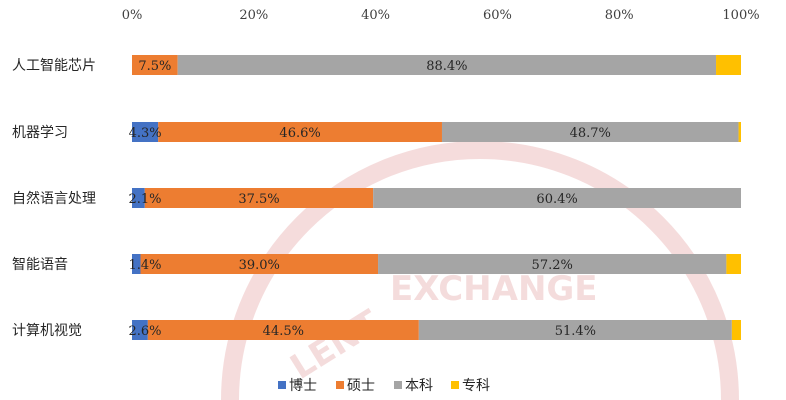  What do you see at coordinates (47, 331) in the screenshot?
I see `category-label: 计算机视觉` at bounding box center [47, 331].